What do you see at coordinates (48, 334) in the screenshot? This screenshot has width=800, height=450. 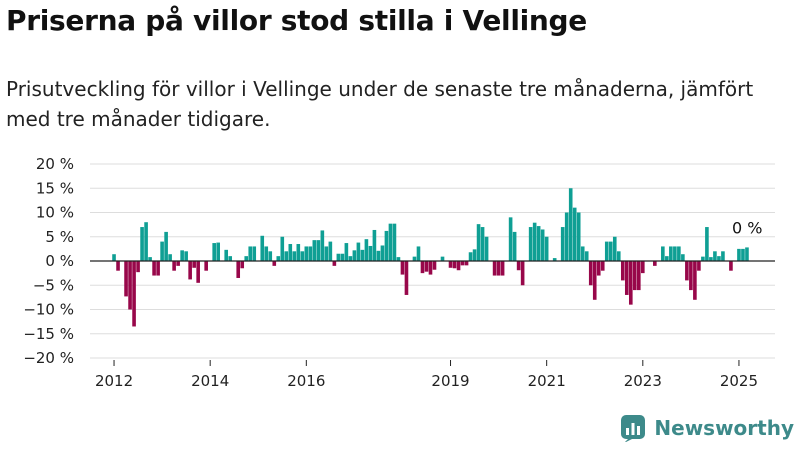 I see `y-tick-label: −15 %` at bounding box center [48, 334].